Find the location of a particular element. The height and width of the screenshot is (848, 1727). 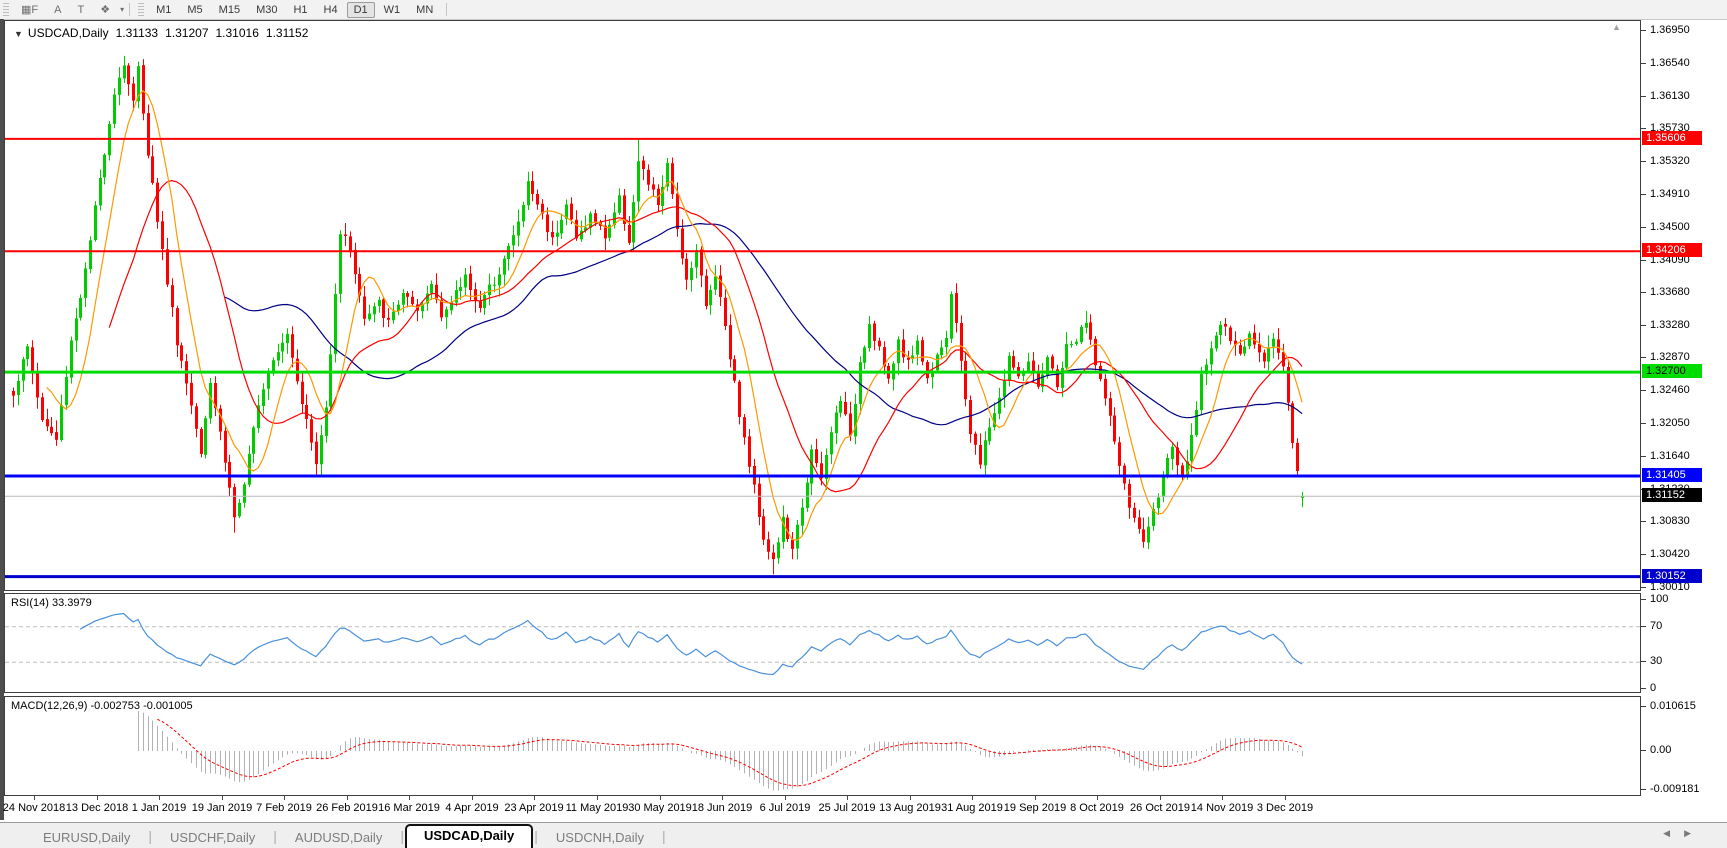

date-label: 13 Dec 2018 is located at coordinates (97, 808).